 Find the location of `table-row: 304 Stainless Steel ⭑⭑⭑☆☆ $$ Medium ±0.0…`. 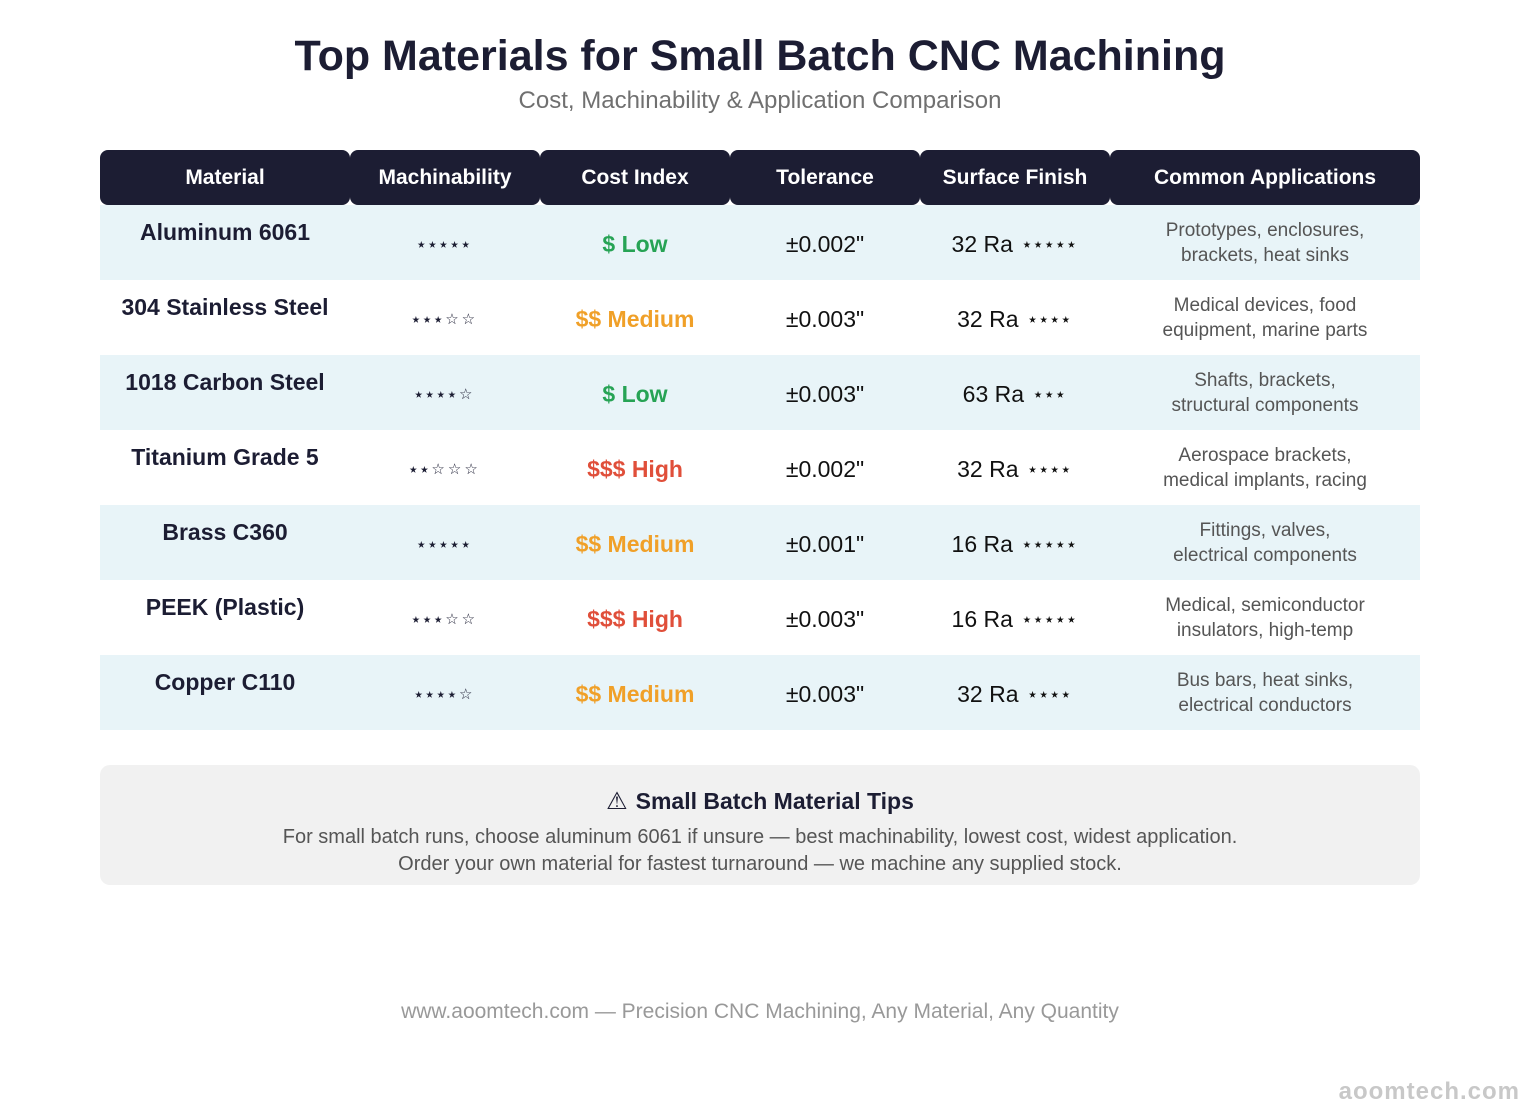

table-row: 304 Stainless Steel ⭑⭑⭑☆☆ $$ Medium ±0.0… is located at coordinates (760, 317).